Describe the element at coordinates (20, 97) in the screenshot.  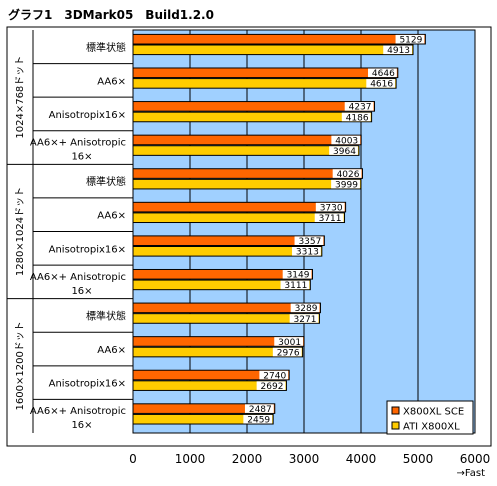
I see `group-label: 1024×768ドット` at that location.